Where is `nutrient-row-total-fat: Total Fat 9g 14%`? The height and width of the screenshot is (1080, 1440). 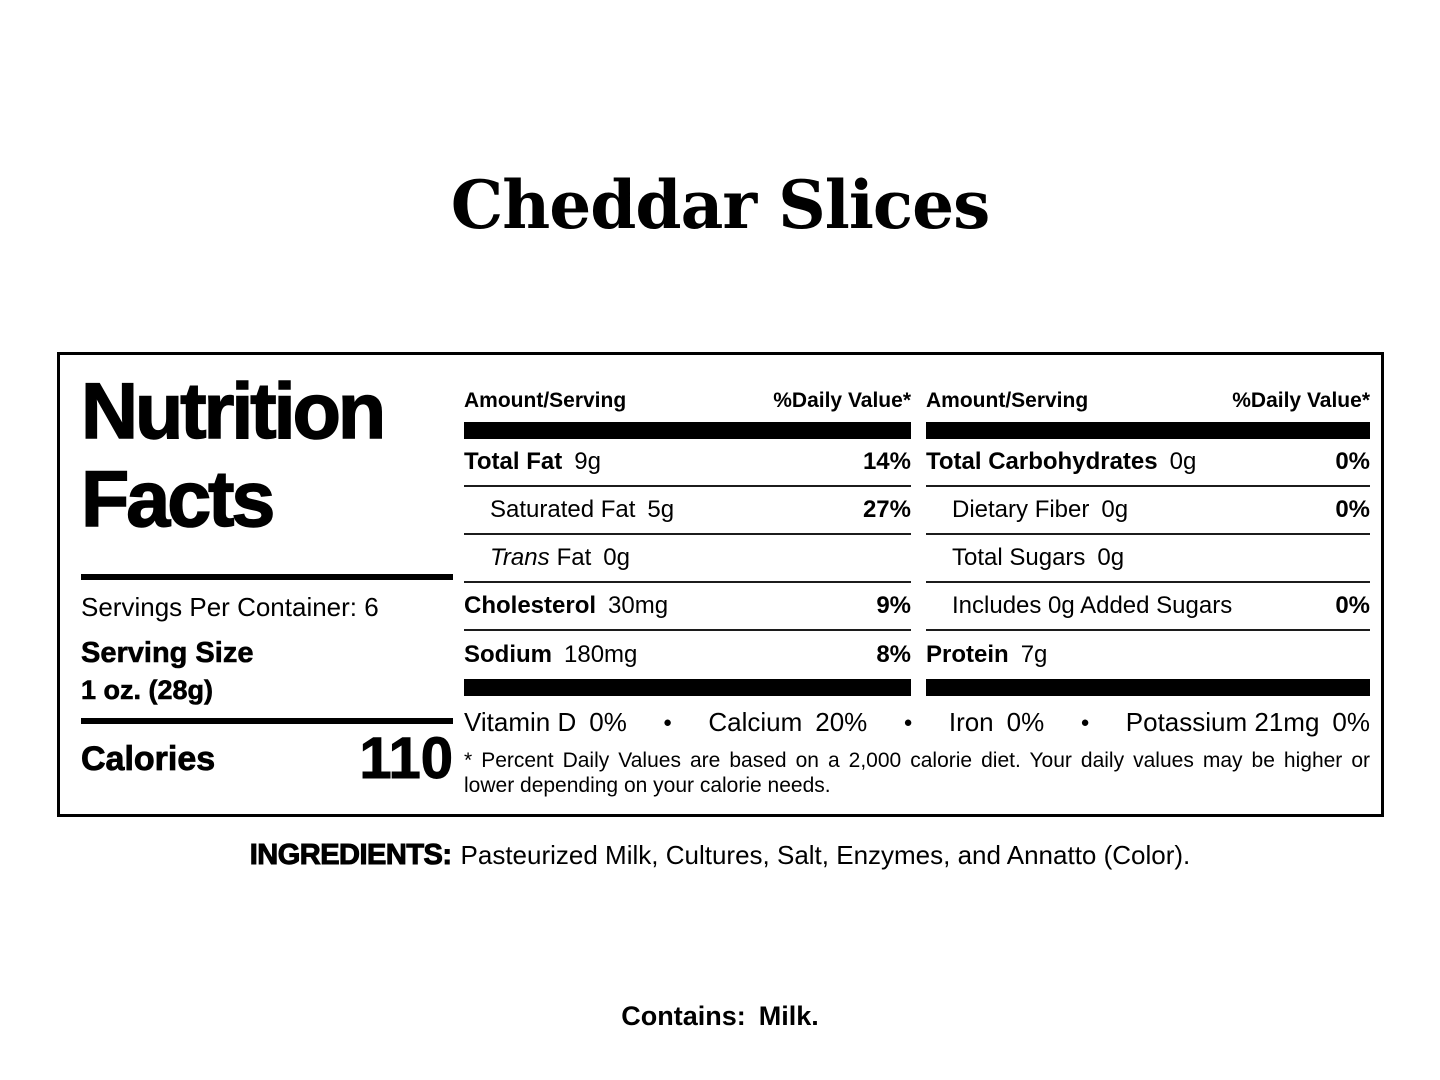 nutrient-row-total-fat: Total Fat 9g 14% is located at coordinates (687, 463).